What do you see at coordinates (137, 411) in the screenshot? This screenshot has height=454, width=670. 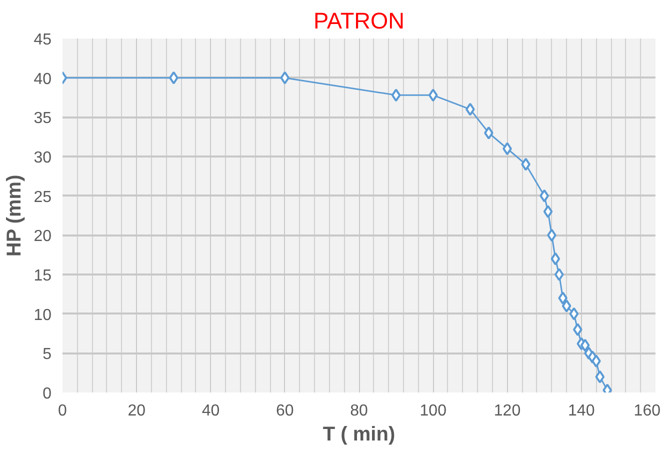 I see `x-tick-label: 20` at bounding box center [137, 411].